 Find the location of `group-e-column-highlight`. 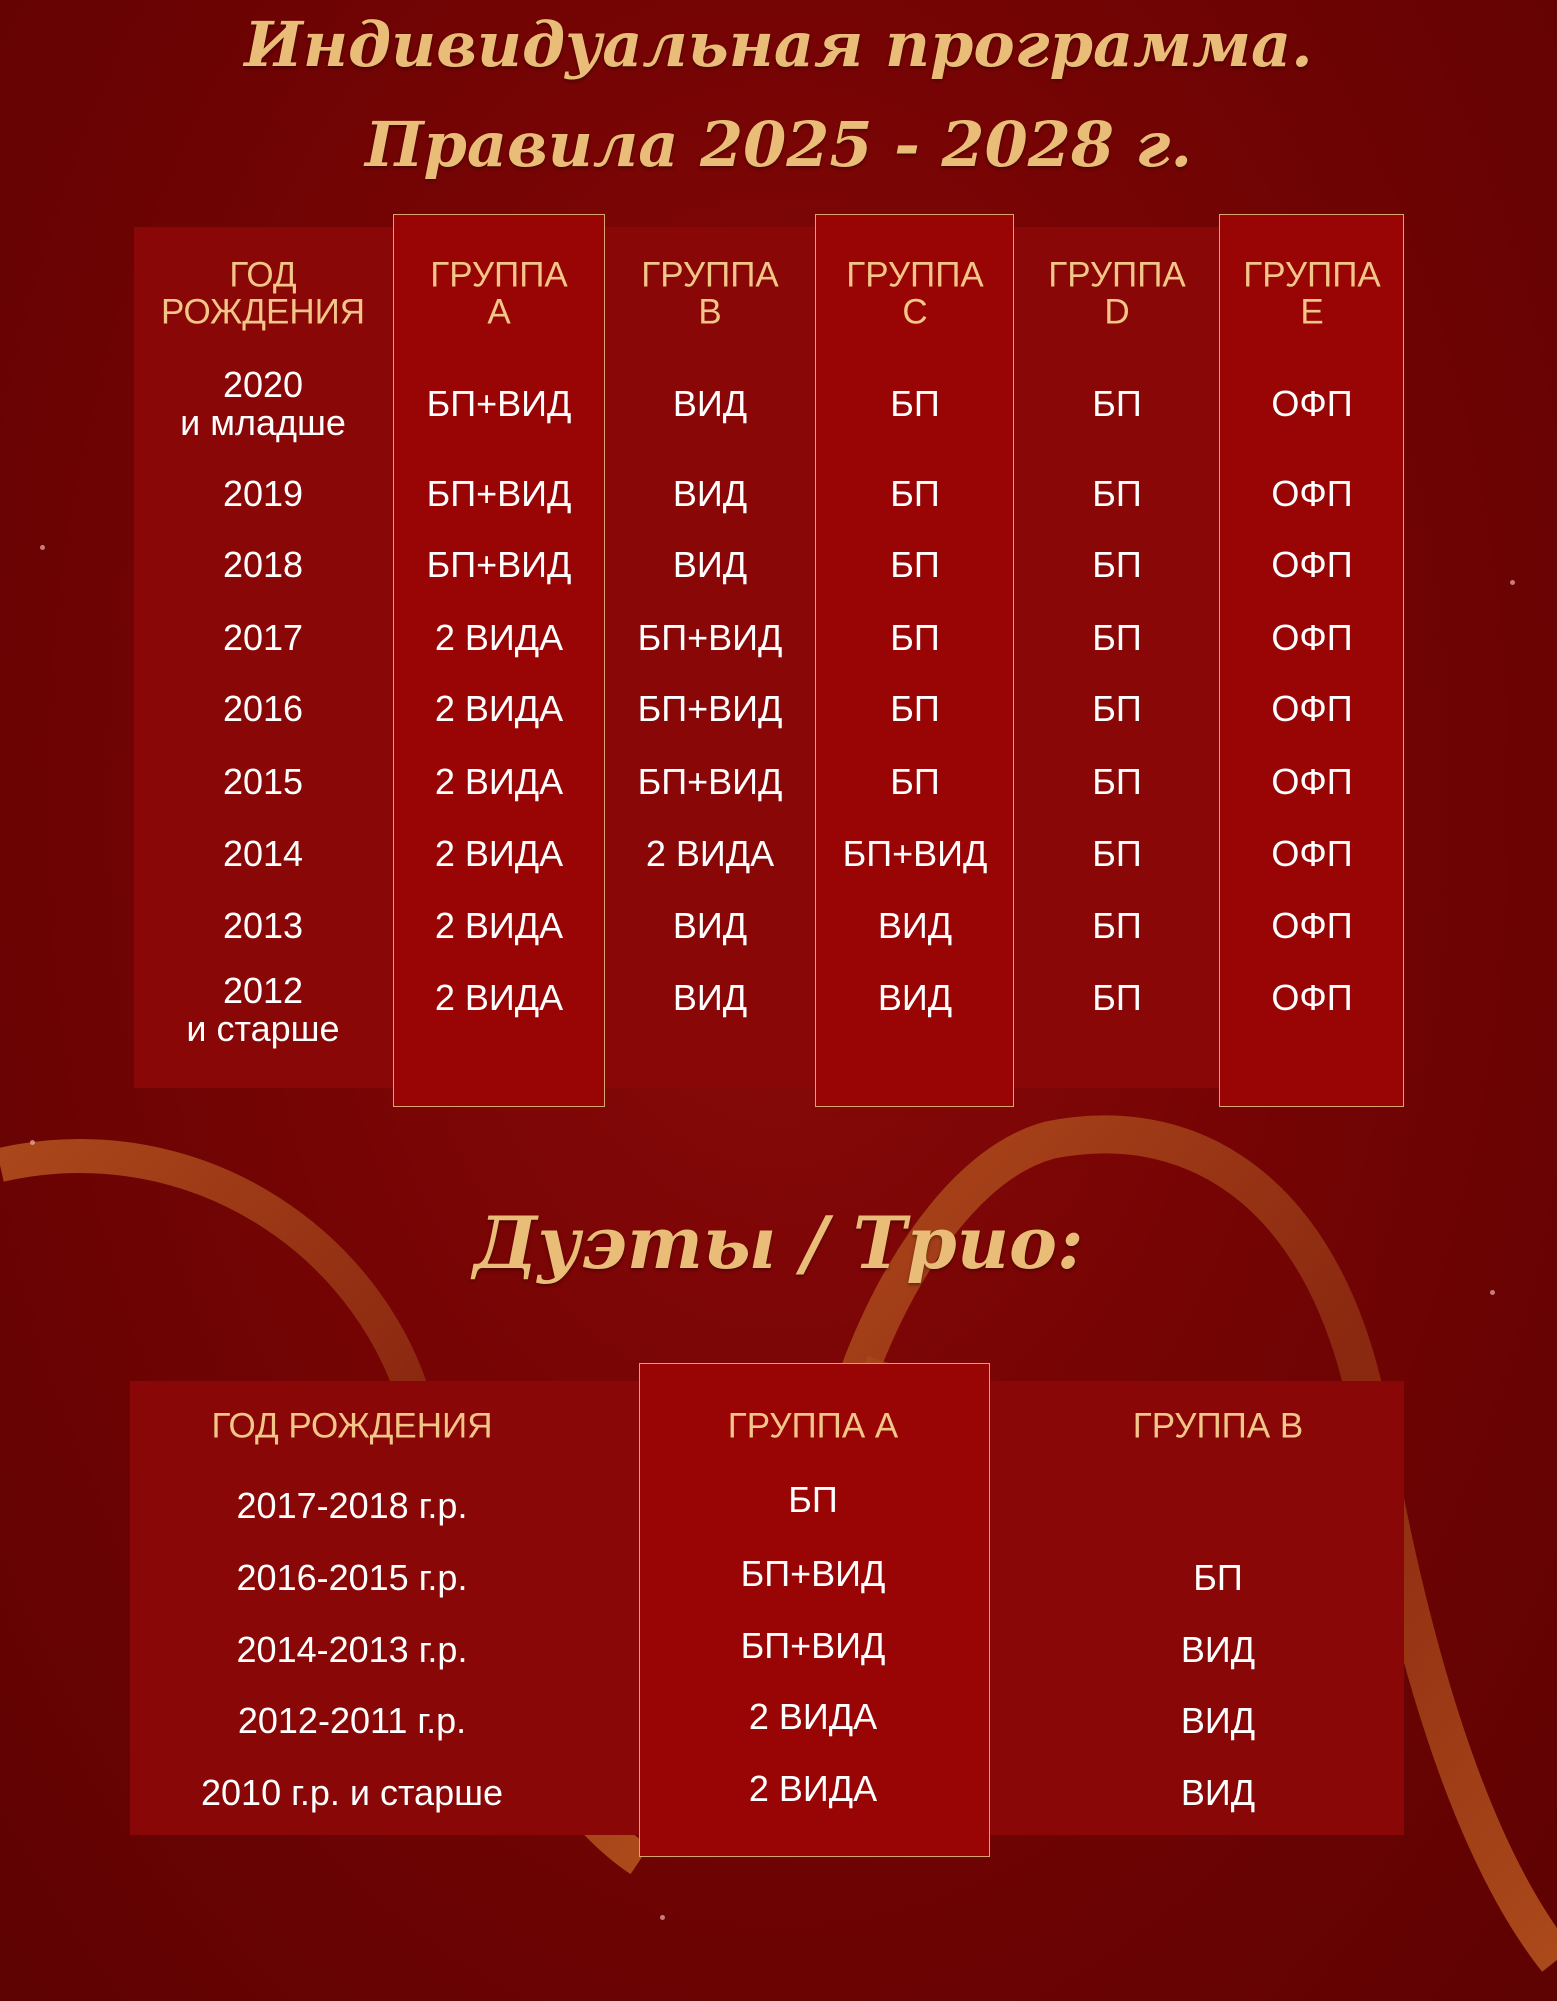

group-e-column-highlight is located at coordinates (1311, 660).